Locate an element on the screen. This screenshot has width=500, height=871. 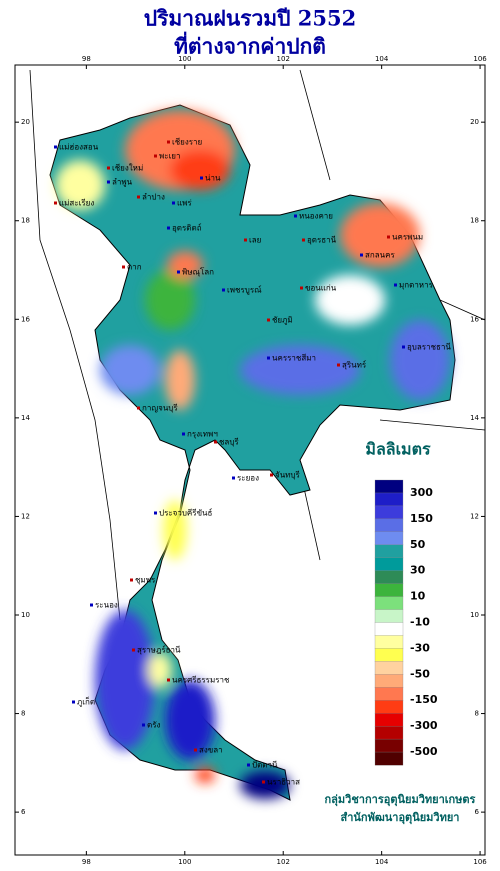
legend-label: -150 is located at coordinates (424, 699).